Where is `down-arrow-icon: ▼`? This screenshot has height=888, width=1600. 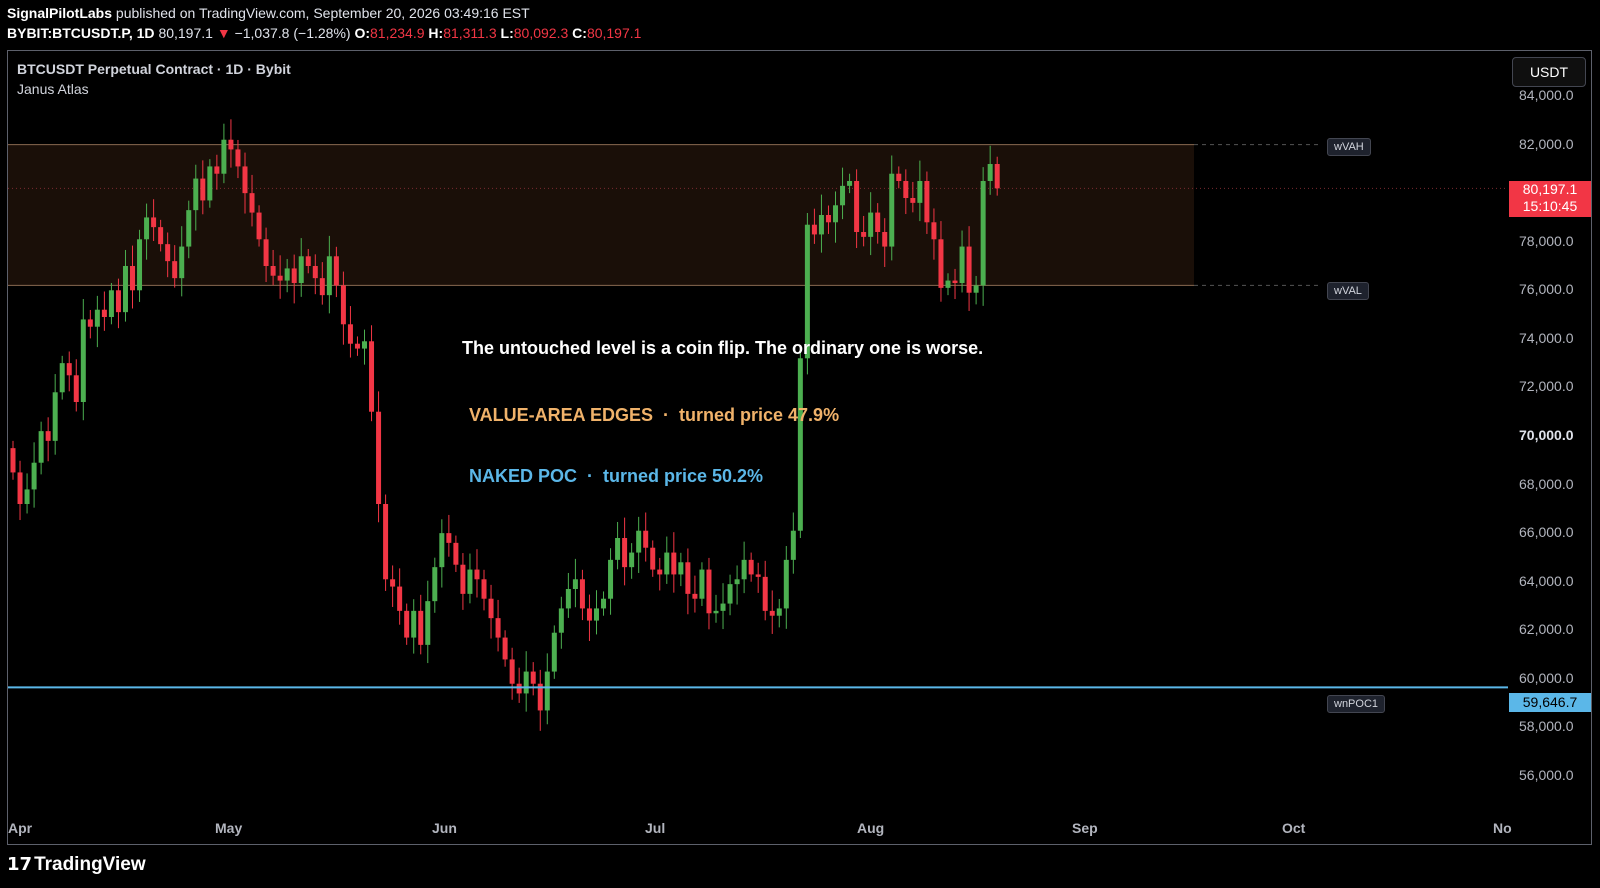 down-arrow-icon: ▼ is located at coordinates (223, 33).